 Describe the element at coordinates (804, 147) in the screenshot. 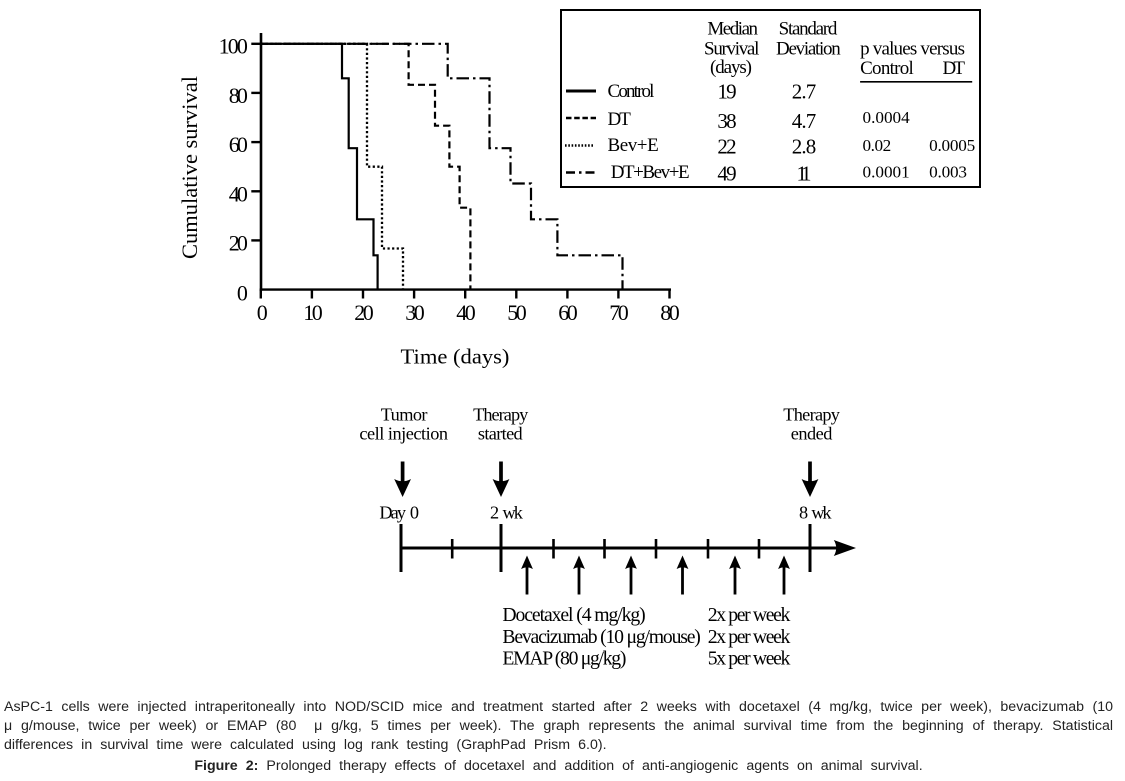

I see `svg-text: 2.8` at that location.